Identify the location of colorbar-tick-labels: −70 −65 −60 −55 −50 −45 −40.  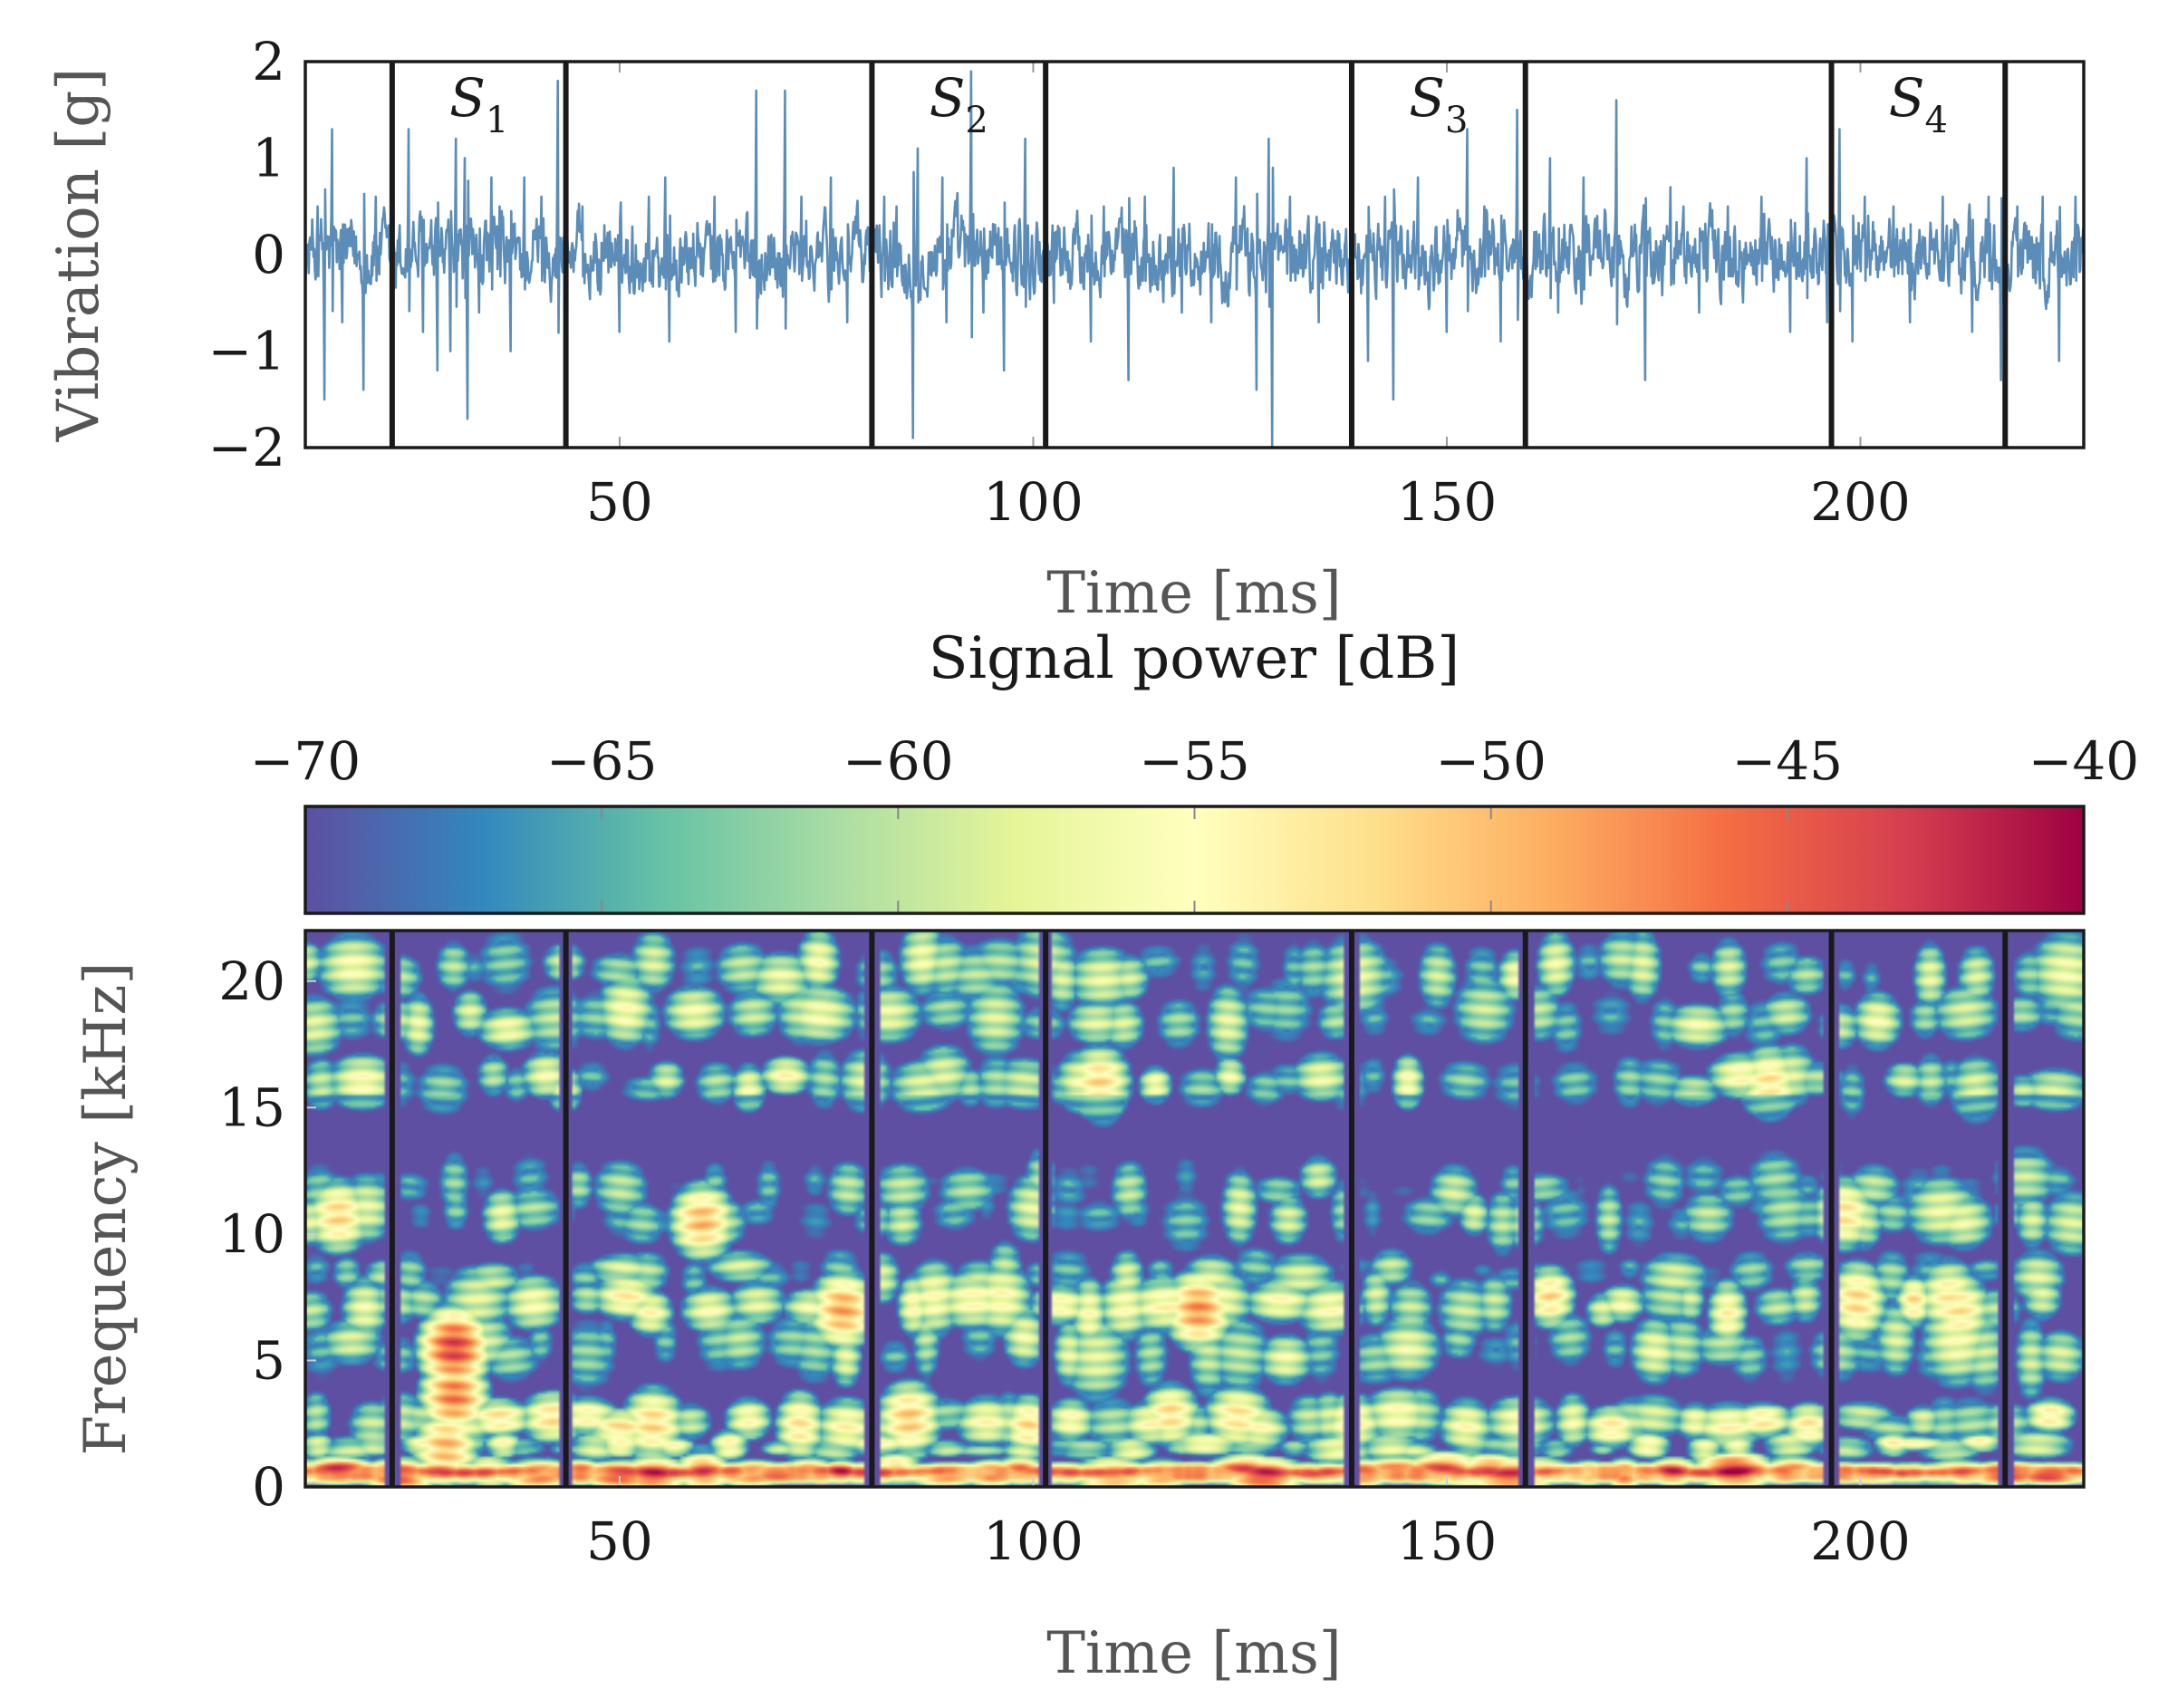
(1194, 761).